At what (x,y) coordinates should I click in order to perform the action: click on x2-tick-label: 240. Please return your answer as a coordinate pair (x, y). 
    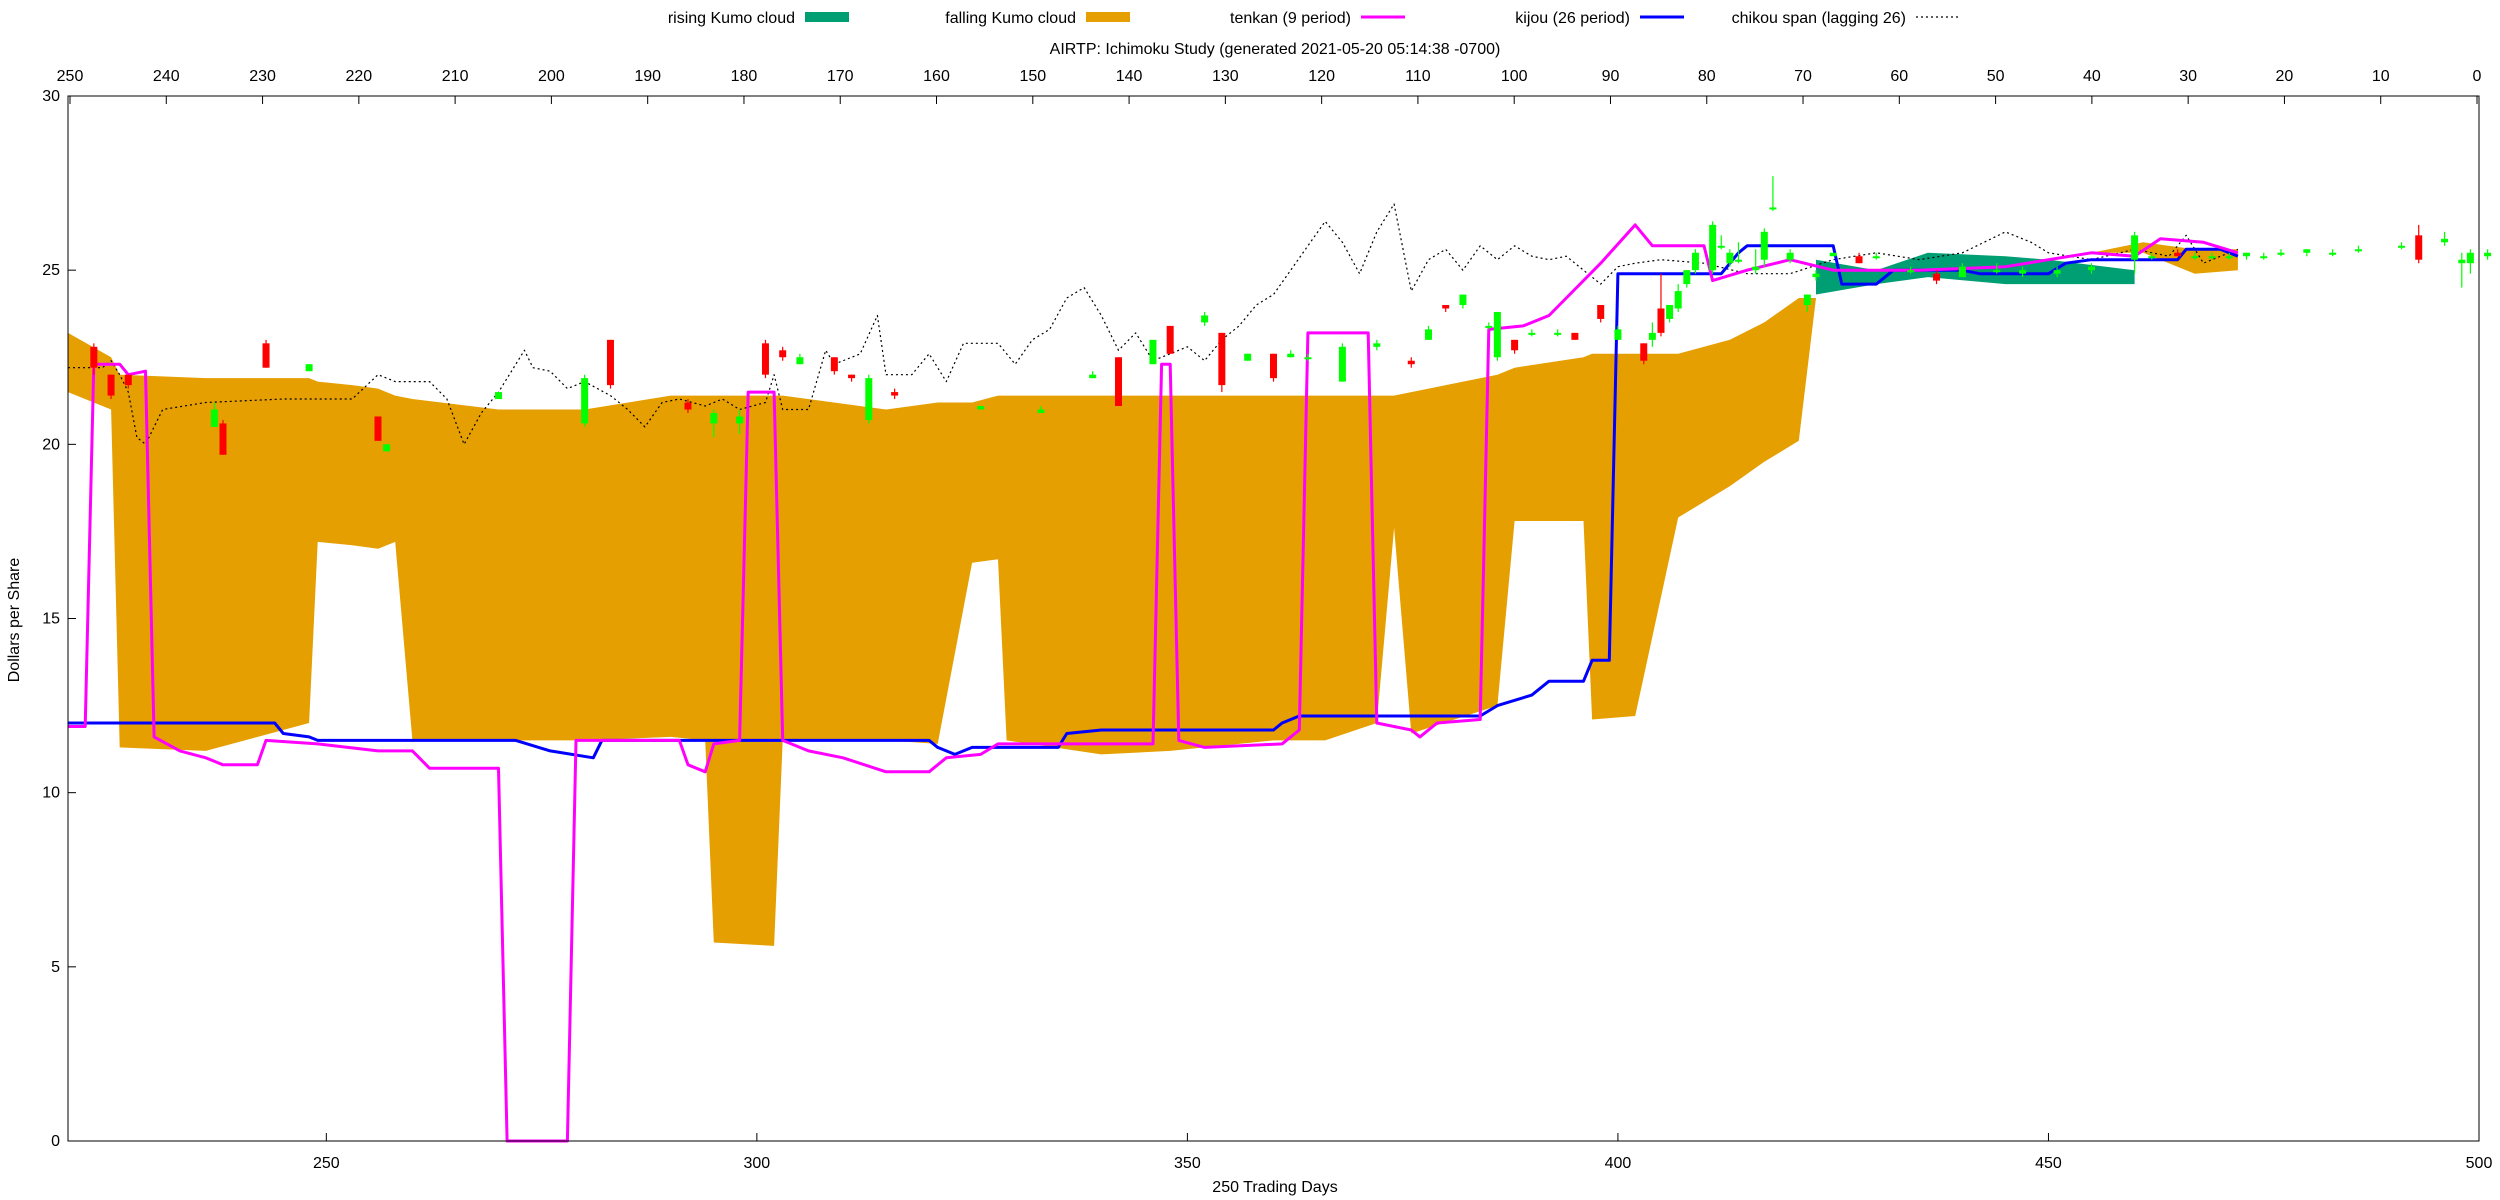
    Looking at the image, I should click on (166, 76).